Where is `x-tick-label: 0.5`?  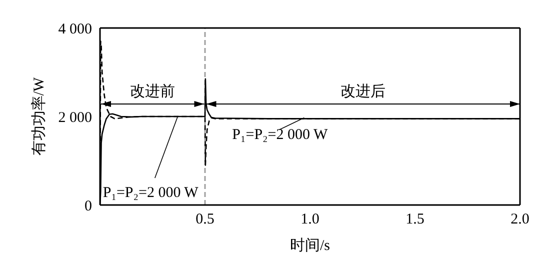 x-tick-label: 0.5 is located at coordinates (205, 220).